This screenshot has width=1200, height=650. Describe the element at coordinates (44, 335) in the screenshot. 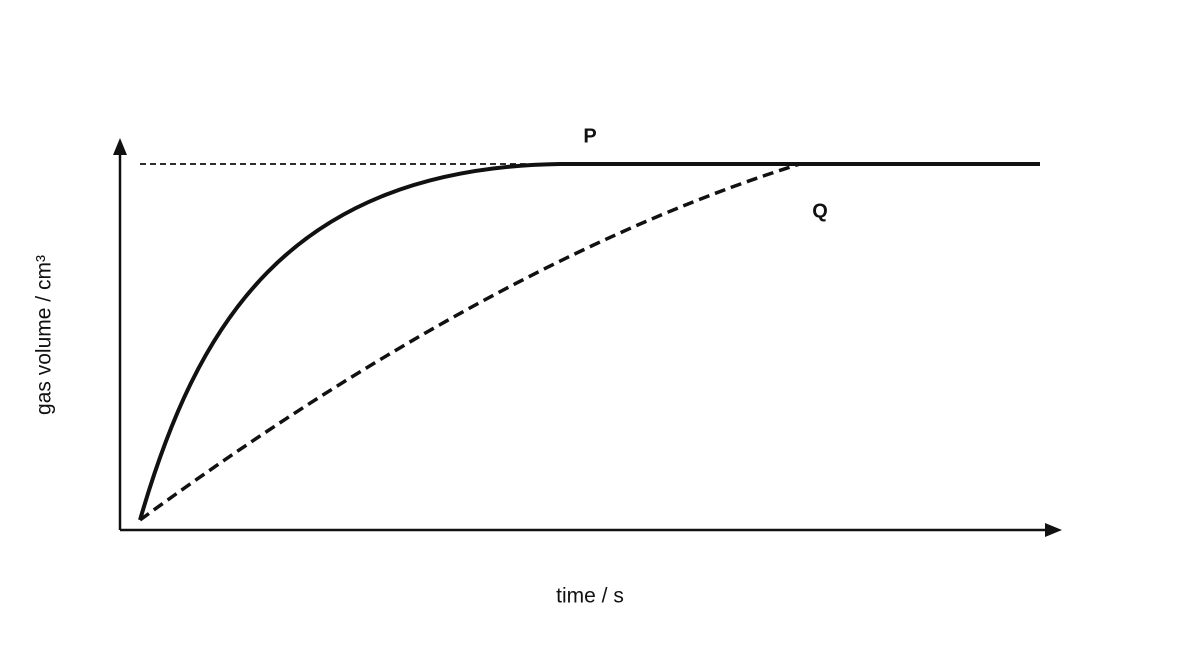

I see `y-axis-label: gas volume / cm³` at that location.